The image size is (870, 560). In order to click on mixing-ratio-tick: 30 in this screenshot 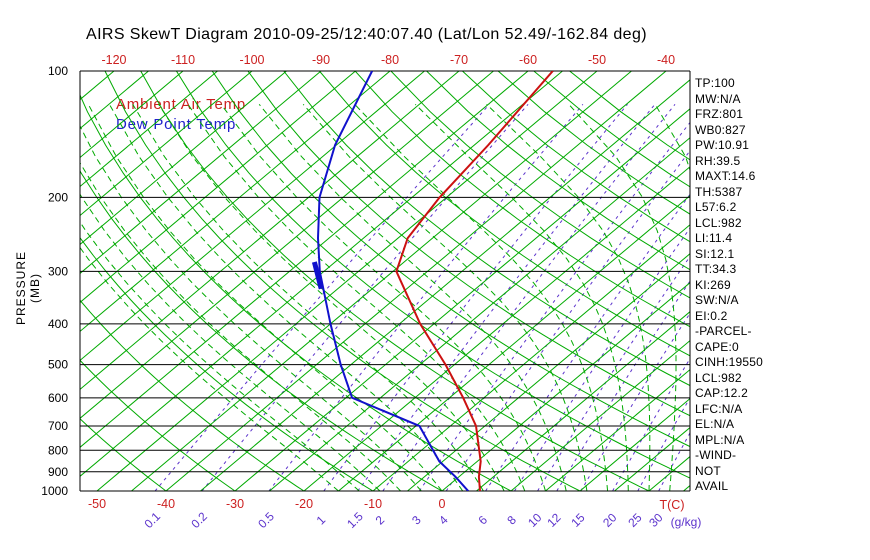, I will do `click(656, 520)`.